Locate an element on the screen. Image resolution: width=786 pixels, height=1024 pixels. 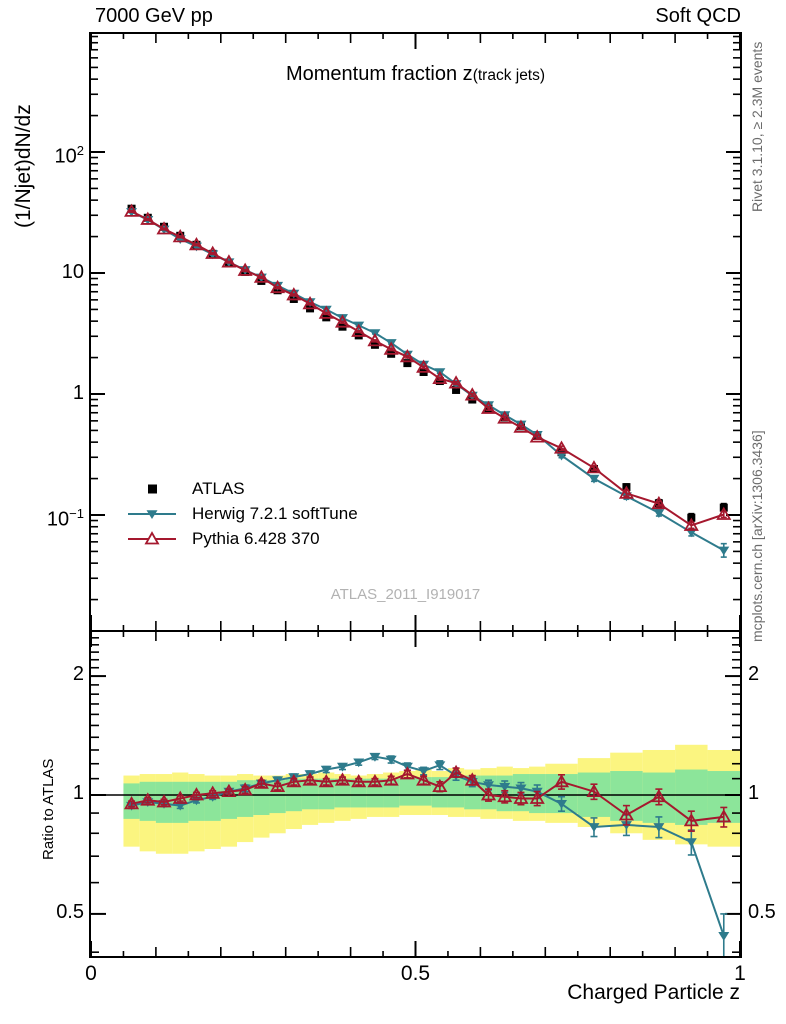
x-tick-label: 0.5 is located at coordinates (415, 973).